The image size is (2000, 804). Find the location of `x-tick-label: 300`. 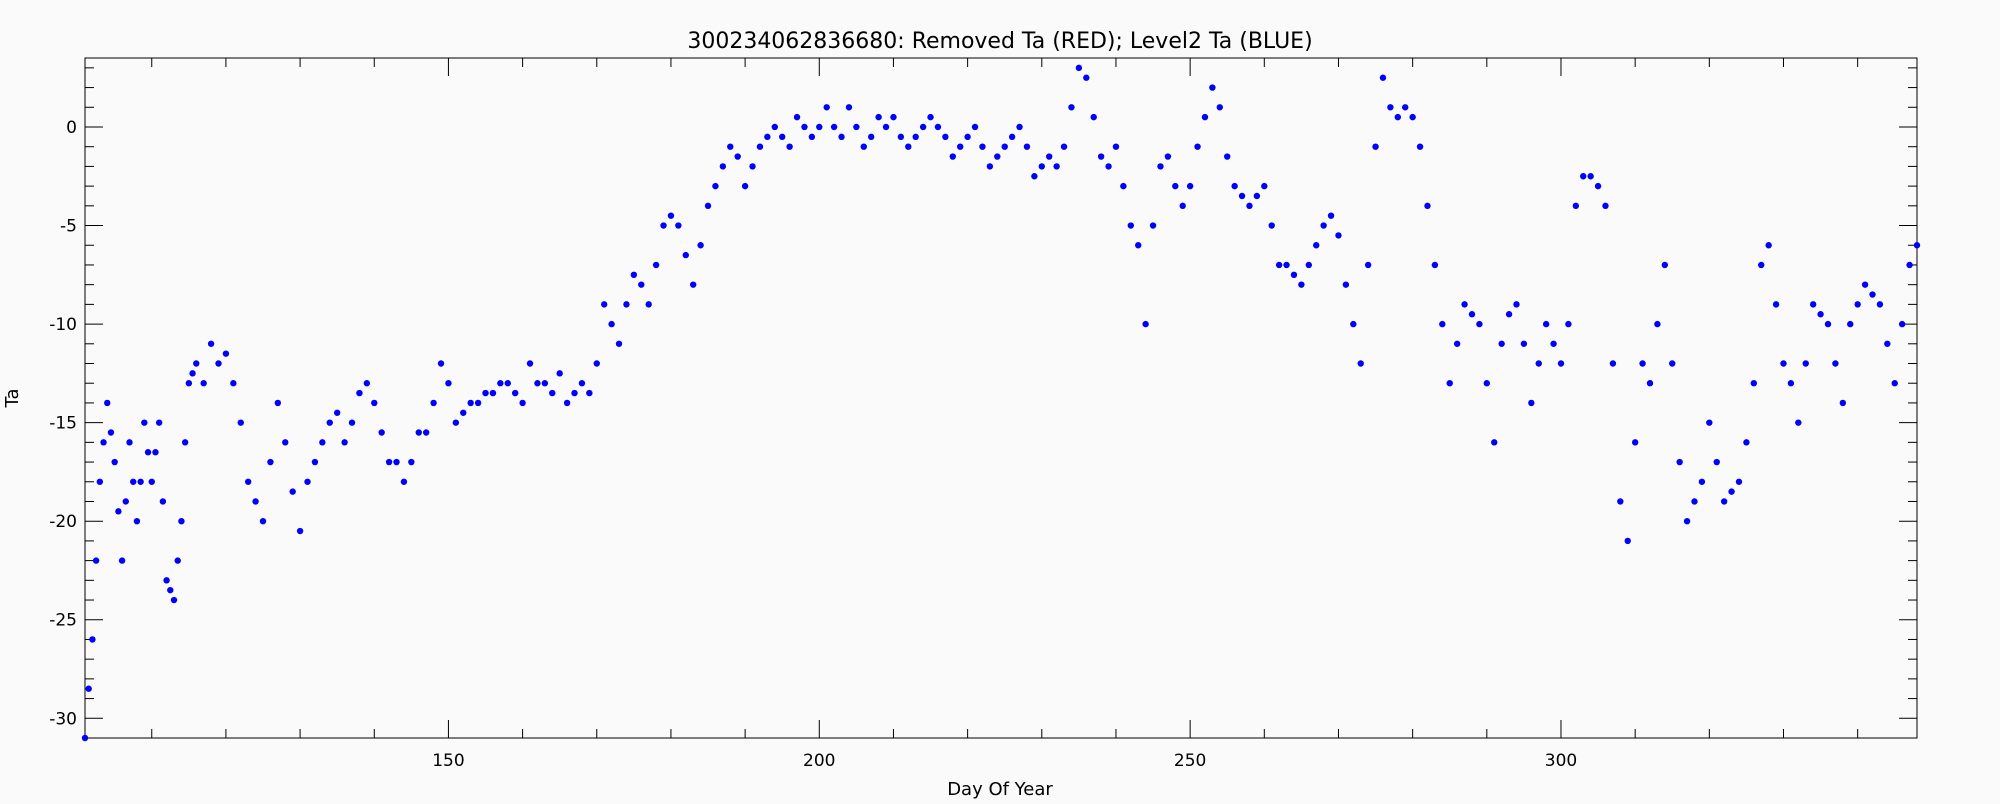

x-tick-label: 300 is located at coordinates (1561, 761).